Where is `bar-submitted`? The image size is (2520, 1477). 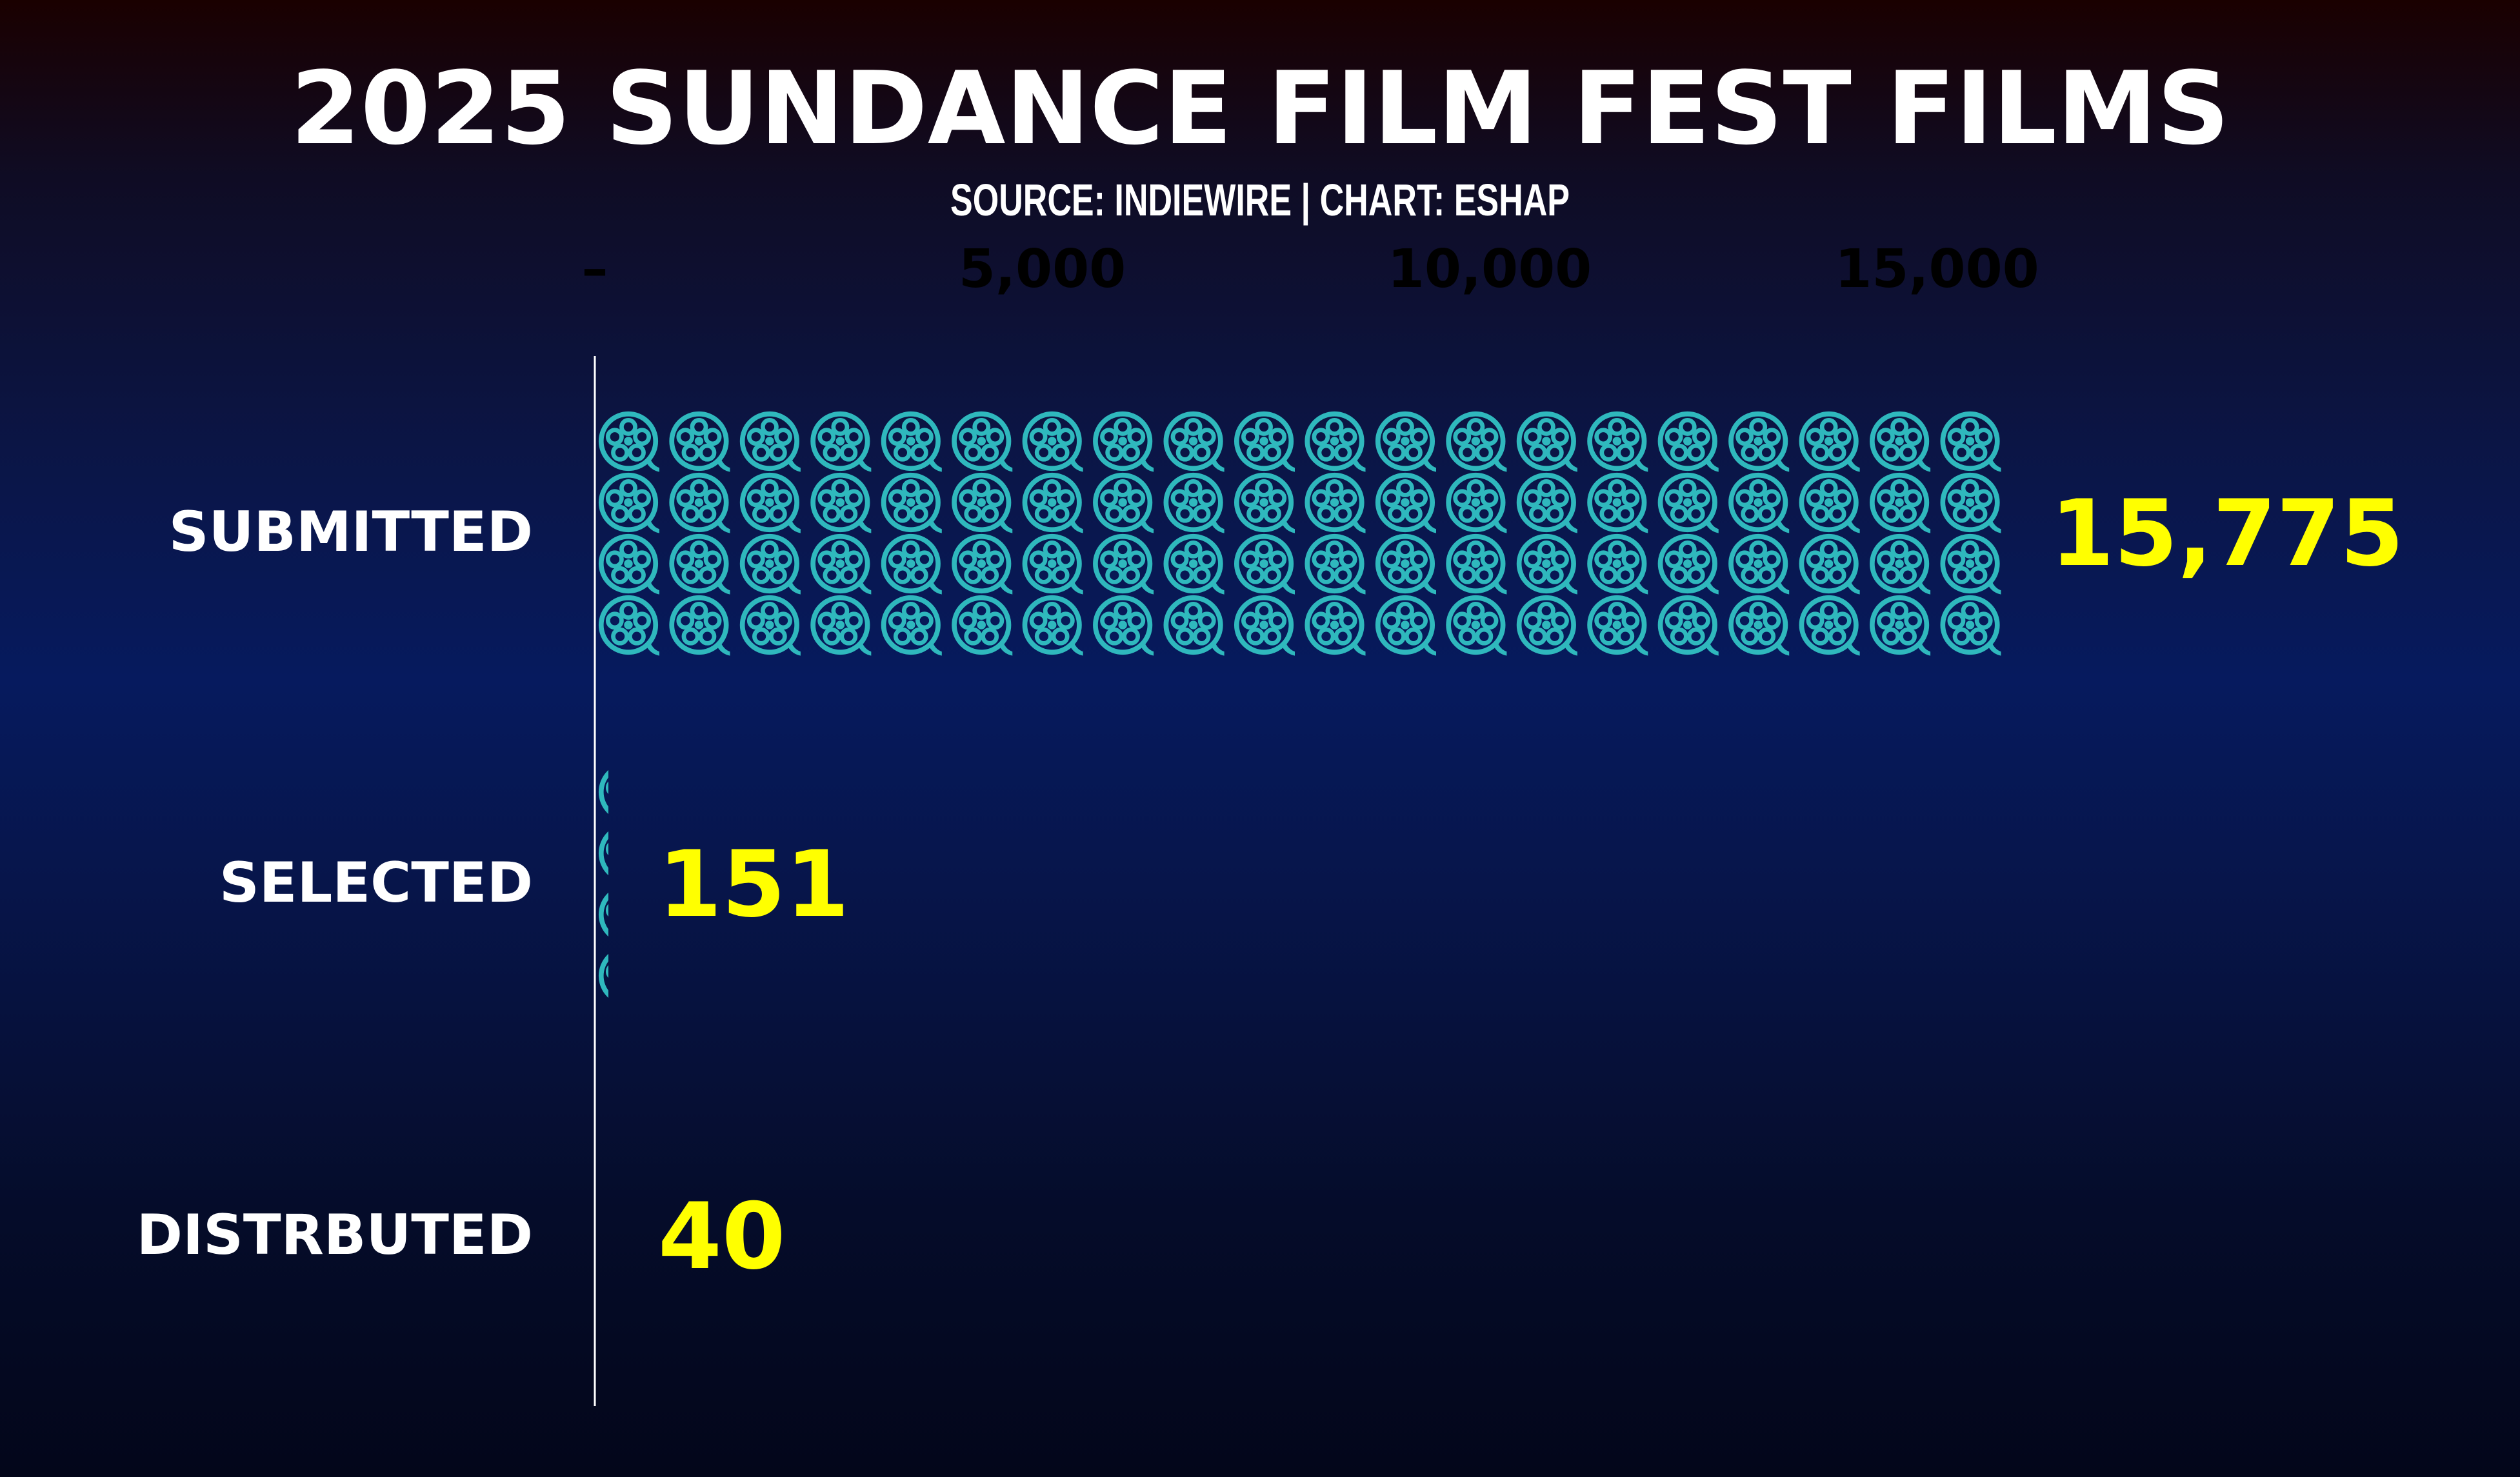 bar-submitted is located at coordinates (1304, 535).